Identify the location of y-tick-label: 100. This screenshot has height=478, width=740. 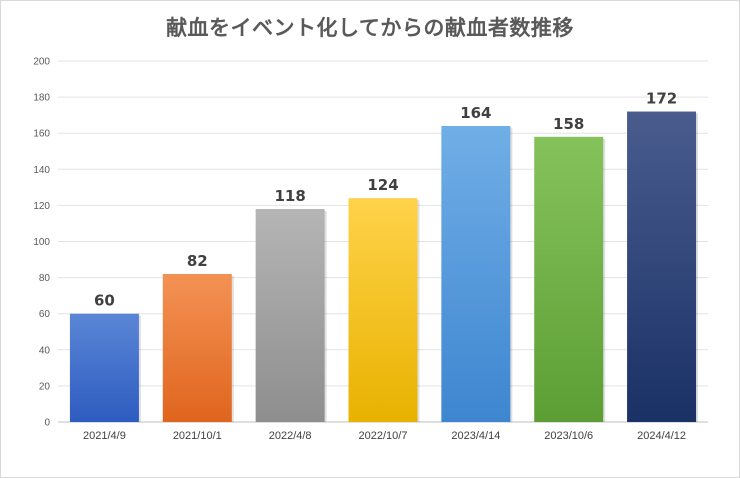
(41, 242).